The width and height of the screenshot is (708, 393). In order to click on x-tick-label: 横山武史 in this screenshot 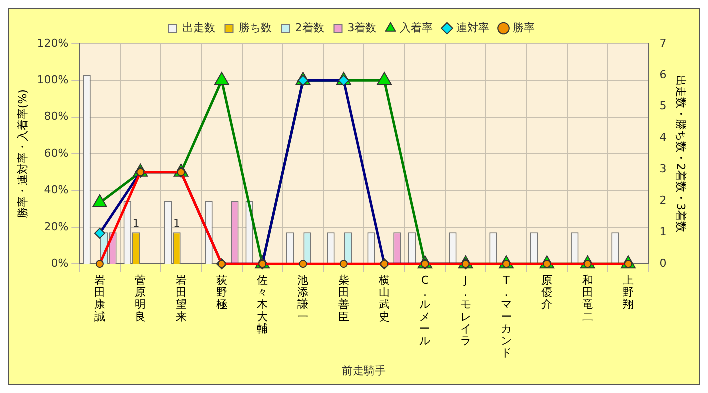, I will do `click(384, 299)`.